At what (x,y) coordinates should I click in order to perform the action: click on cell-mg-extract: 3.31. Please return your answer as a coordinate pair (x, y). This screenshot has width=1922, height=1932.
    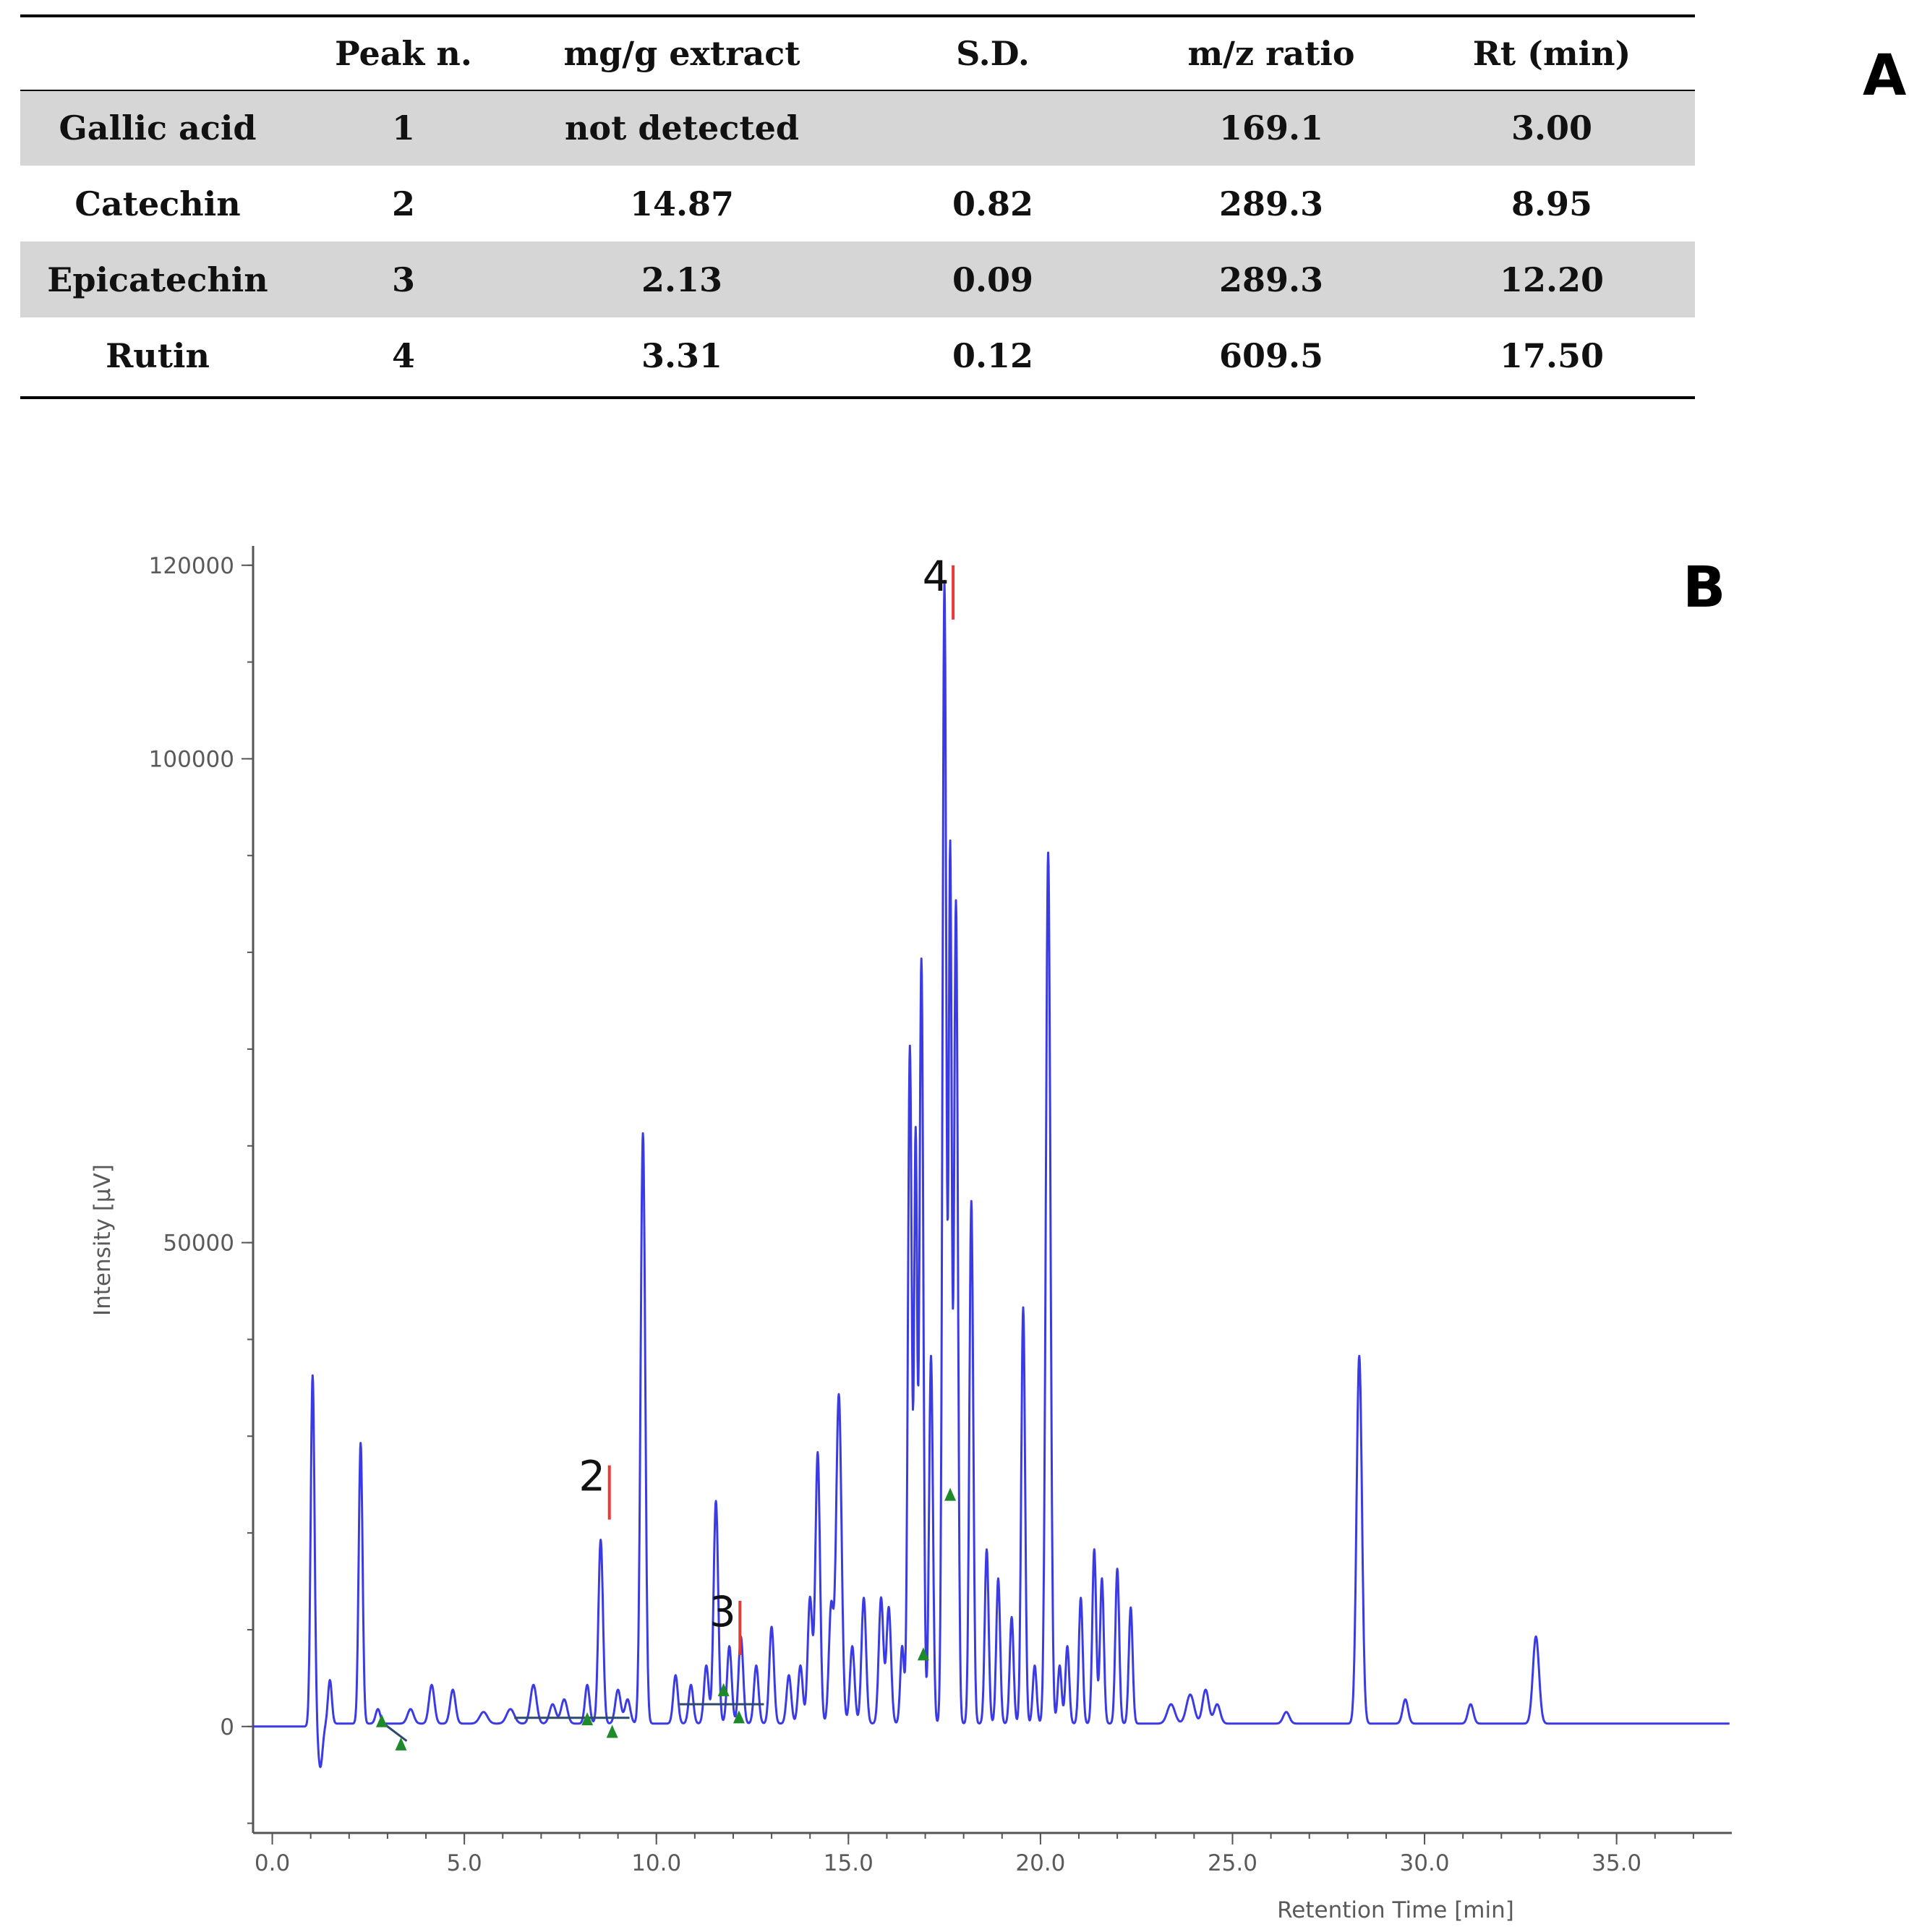
    Looking at the image, I should click on (682, 355).